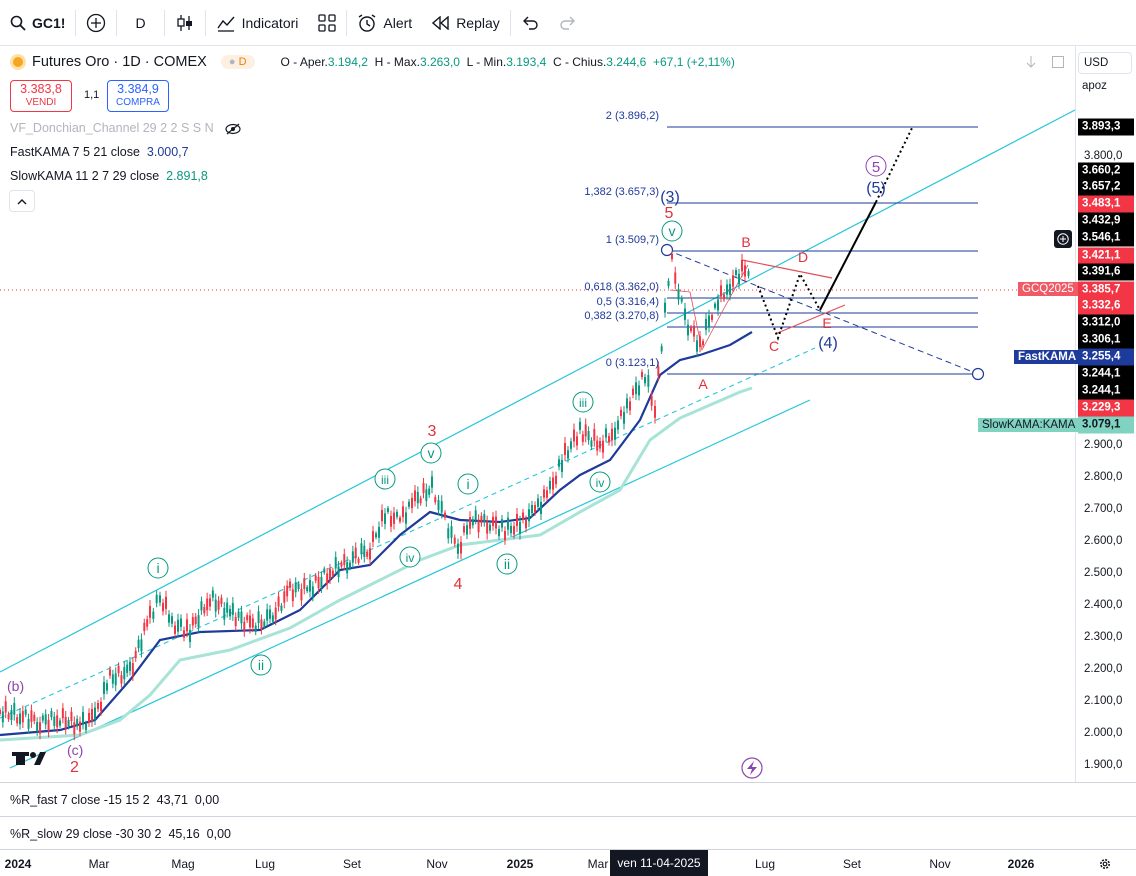  Describe the element at coordinates (1103, 669) in the screenshot. I see `price-tick: 2.200,0` at that location.